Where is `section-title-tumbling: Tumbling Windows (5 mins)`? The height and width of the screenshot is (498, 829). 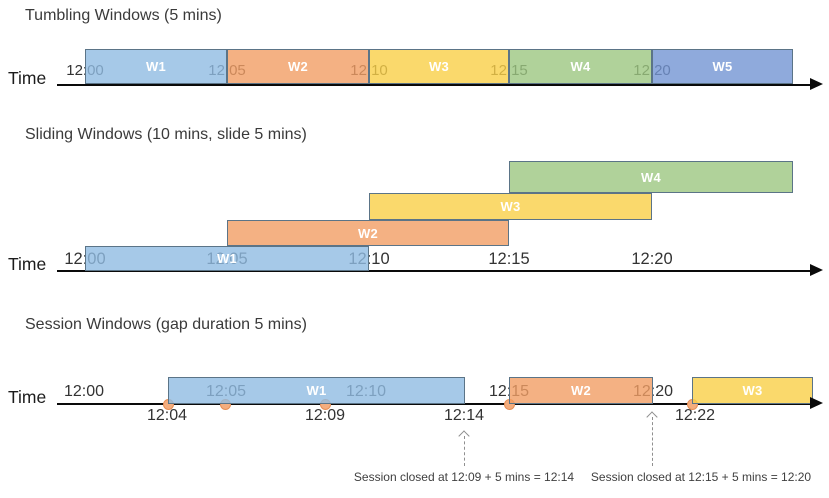 section-title-tumbling: Tumbling Windows (5 mins) is located at coordinates (123, 15).